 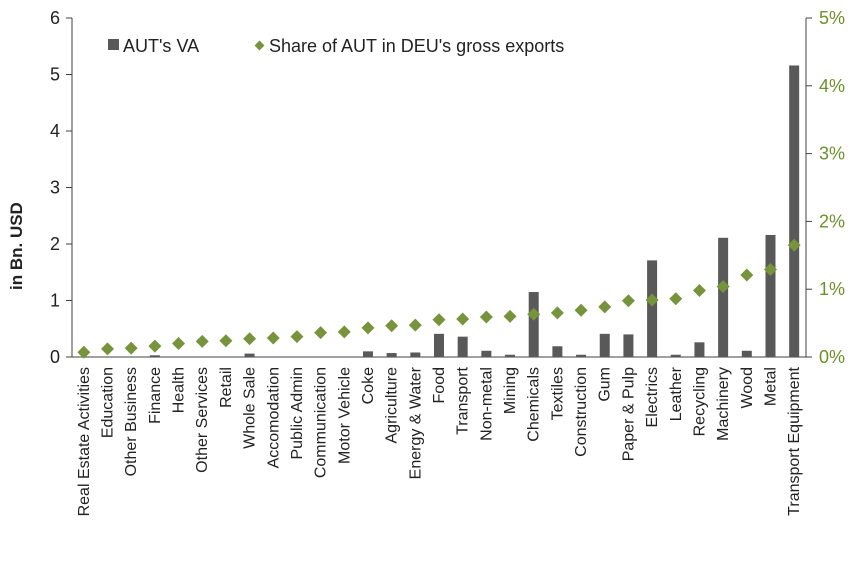 What do you see at coordinates (55, 75) in the screenshot?
I see `left-tick-label: 5` at bounding box center [55, 75].